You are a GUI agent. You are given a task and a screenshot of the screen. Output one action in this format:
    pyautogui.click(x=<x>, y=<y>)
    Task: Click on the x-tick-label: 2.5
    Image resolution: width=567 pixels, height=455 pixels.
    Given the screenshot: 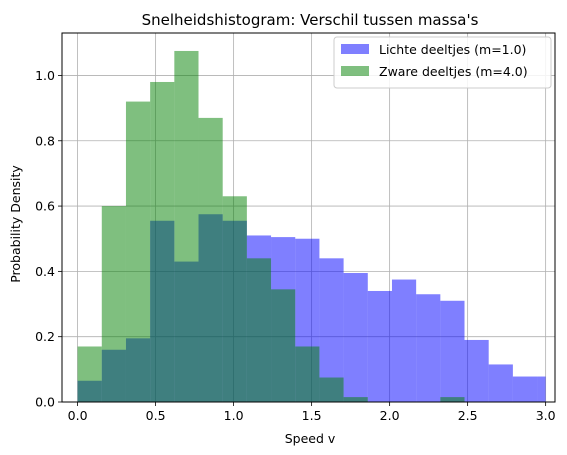 What is the action you would take?
    pyautogui.click(x=468, y=415)
    